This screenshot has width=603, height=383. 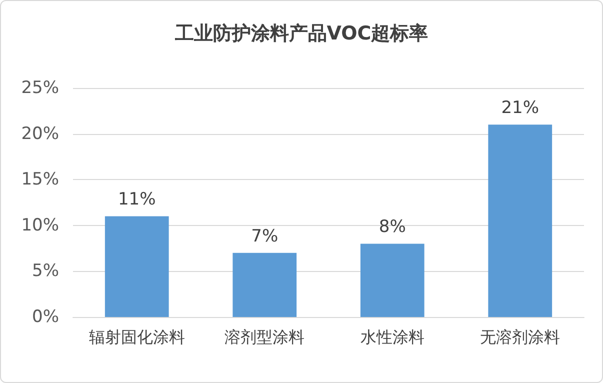 I want to click on y-tick-label: 25%, so click(x=40, y=88).